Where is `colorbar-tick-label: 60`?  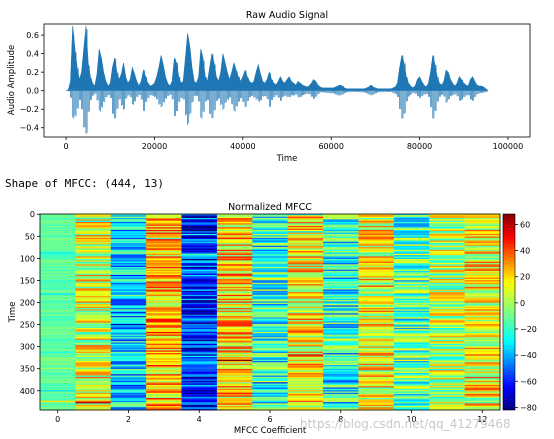
colorbar-tick-label: 60 is located at coordinates (525, 224).